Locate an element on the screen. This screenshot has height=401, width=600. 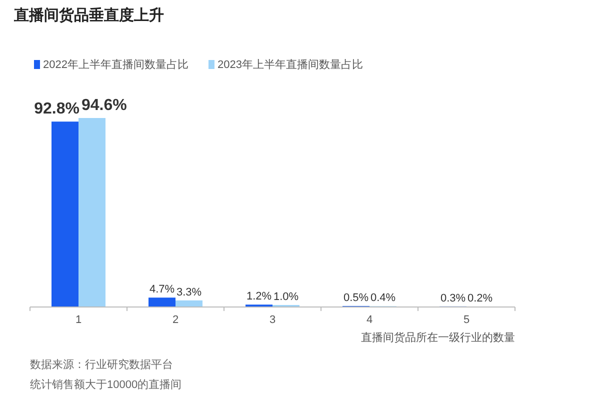
x-tick-label: 1 is located at coordinates (78, 320).